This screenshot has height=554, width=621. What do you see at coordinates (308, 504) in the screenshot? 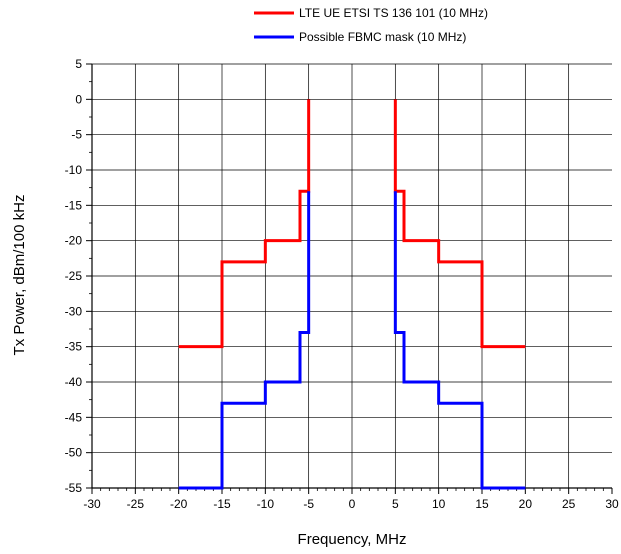
I see `x-tick-label: -5` at bounding box center [308, 504].